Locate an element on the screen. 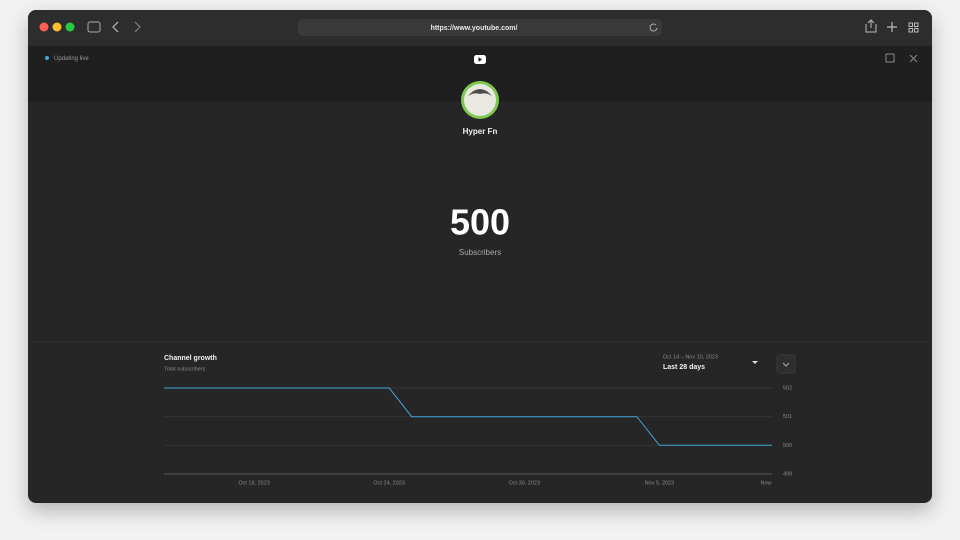 The width and height of the screenshot is (960, 540). back-button is located at coordinates (115, 27).